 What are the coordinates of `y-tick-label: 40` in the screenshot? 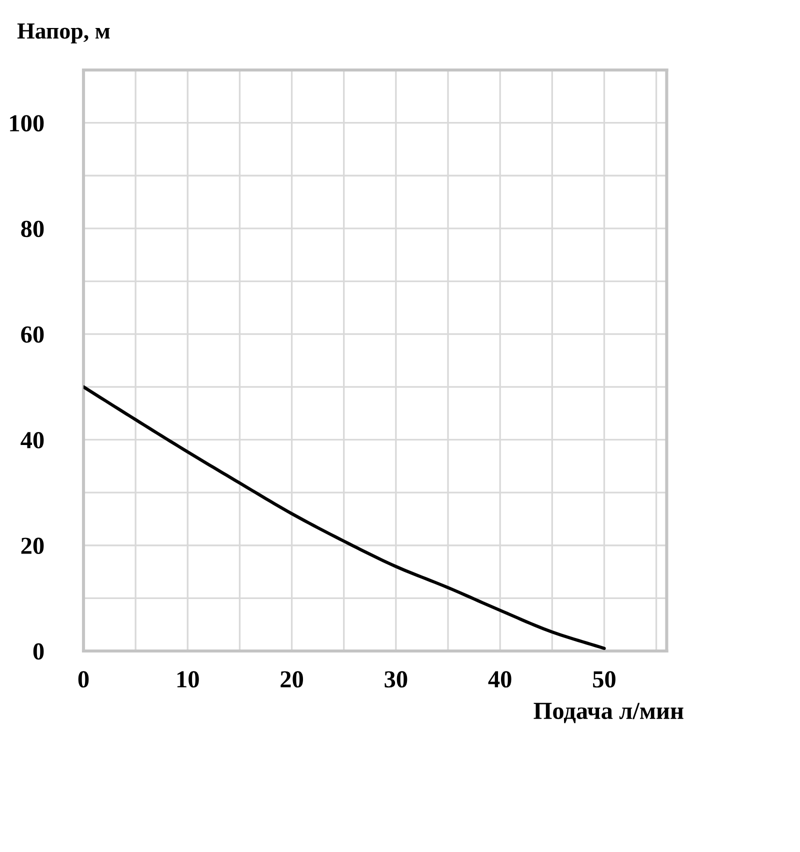 It's located at (32, 440).